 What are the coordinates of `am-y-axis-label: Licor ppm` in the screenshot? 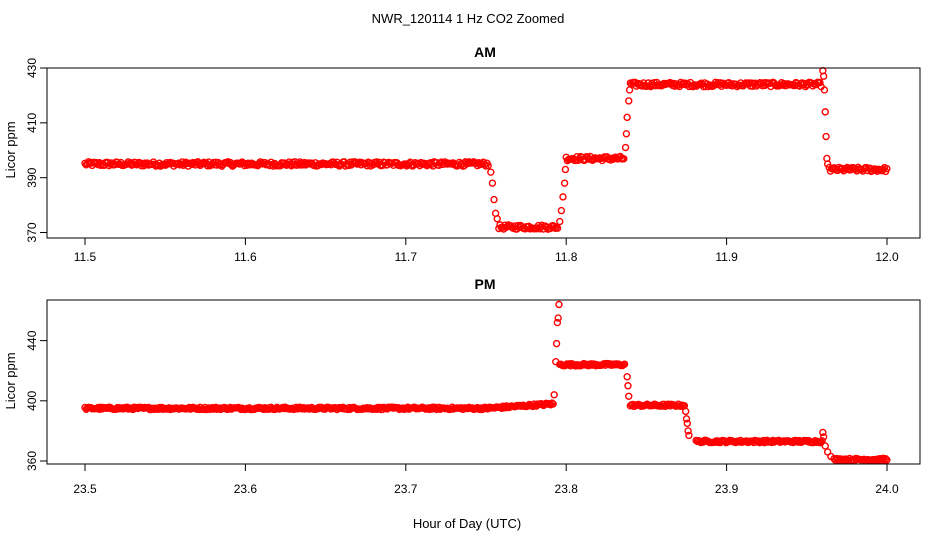 It's located at (10, 149).